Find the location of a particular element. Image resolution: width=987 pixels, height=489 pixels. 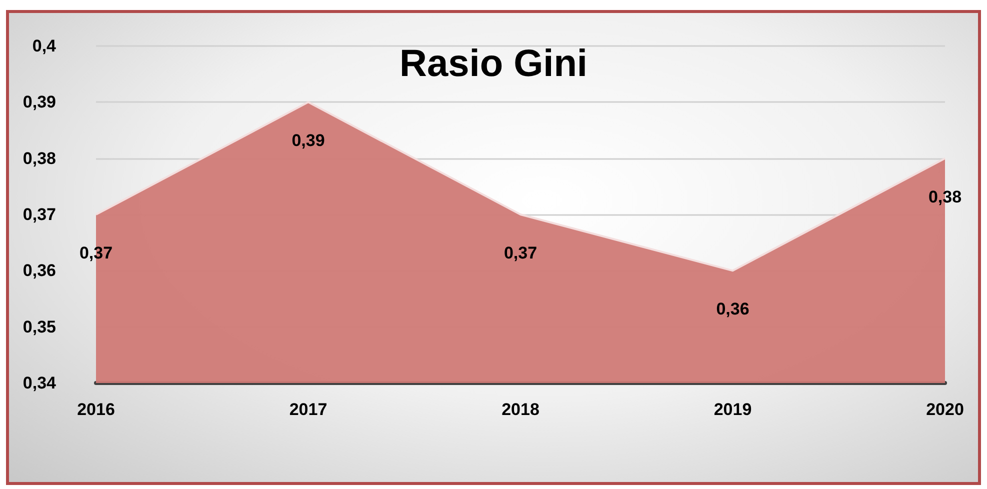

y-tick-label: 0,36 is located at coordinates (39, 270).